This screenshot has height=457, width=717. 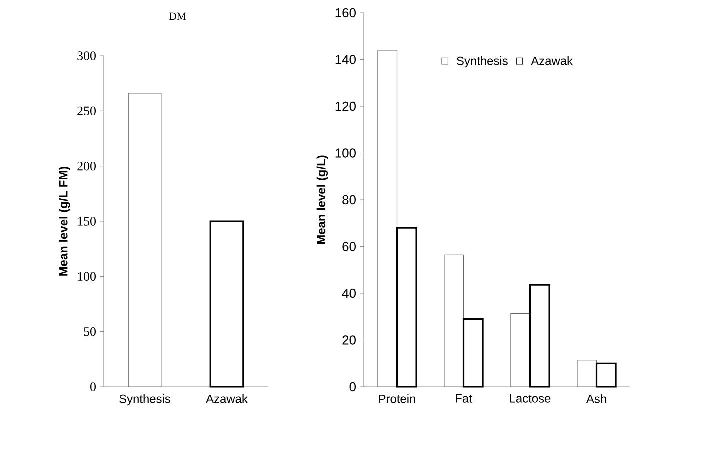 What do you see at coordinates (482, 62) in the screenshot?
I see `legend-label: Synthesis` at bounding box center [482, 62].